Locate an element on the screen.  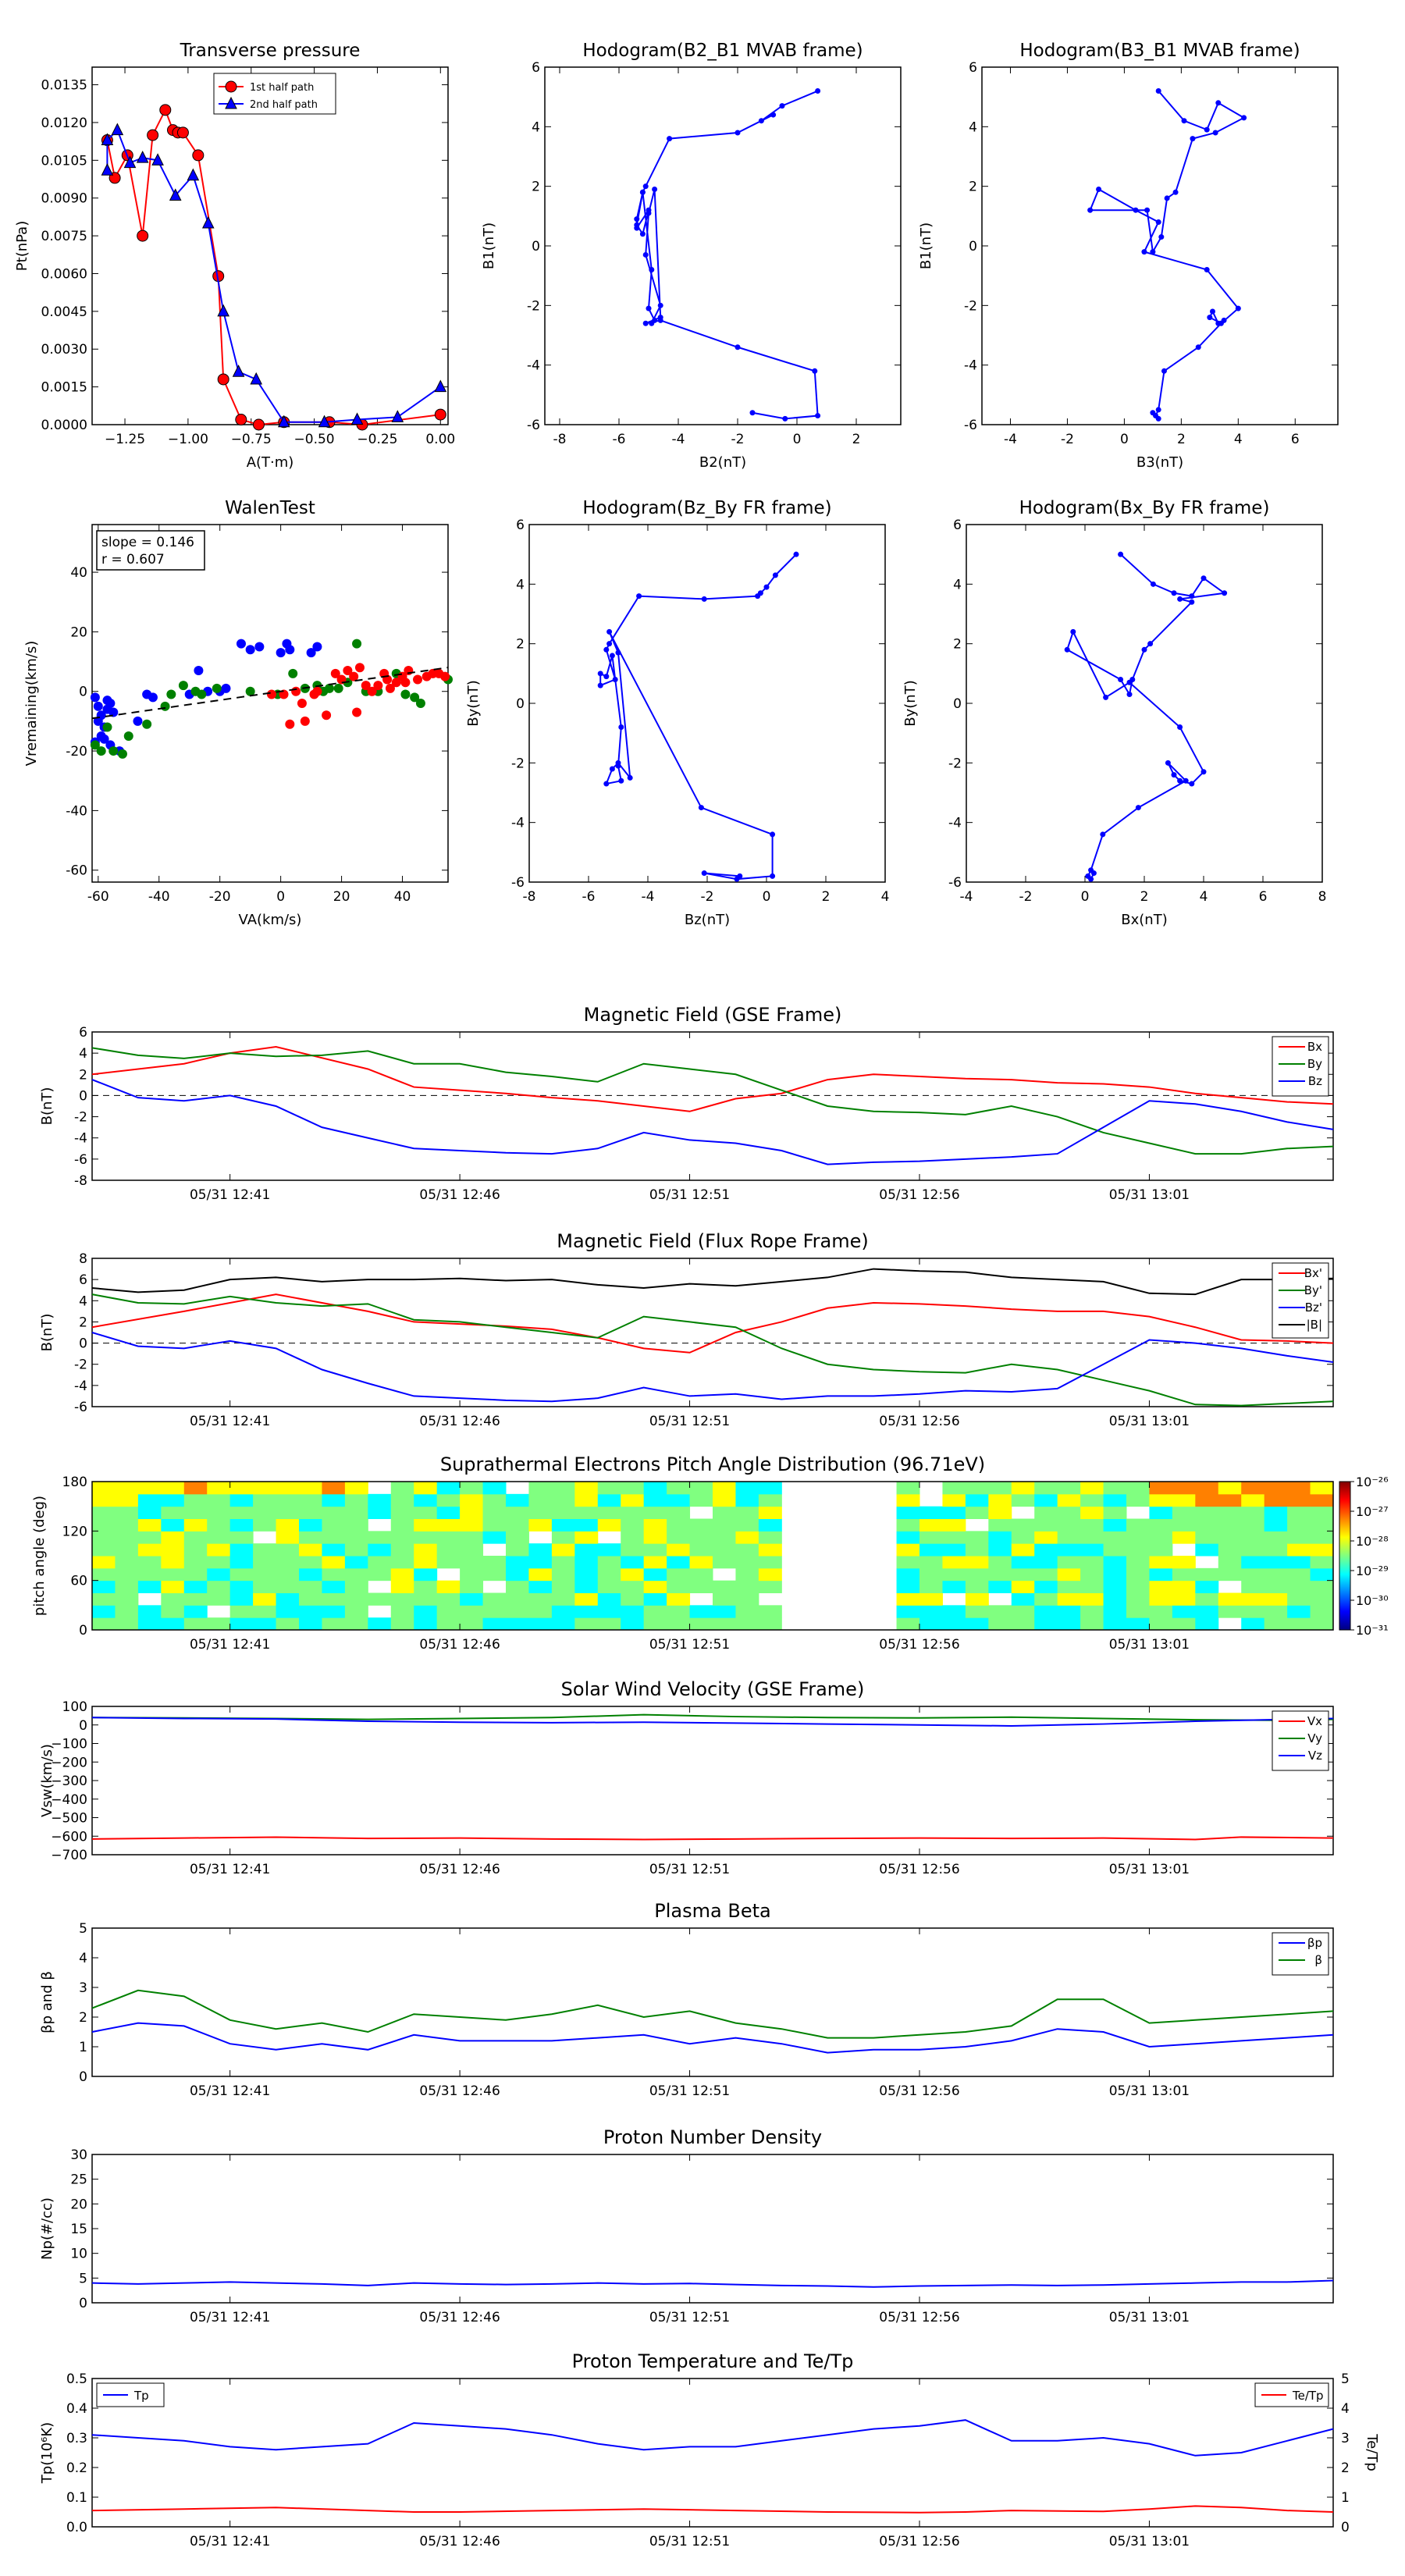
tp-ytick-right-label: 3 is located at coordinates (1346, 2438).